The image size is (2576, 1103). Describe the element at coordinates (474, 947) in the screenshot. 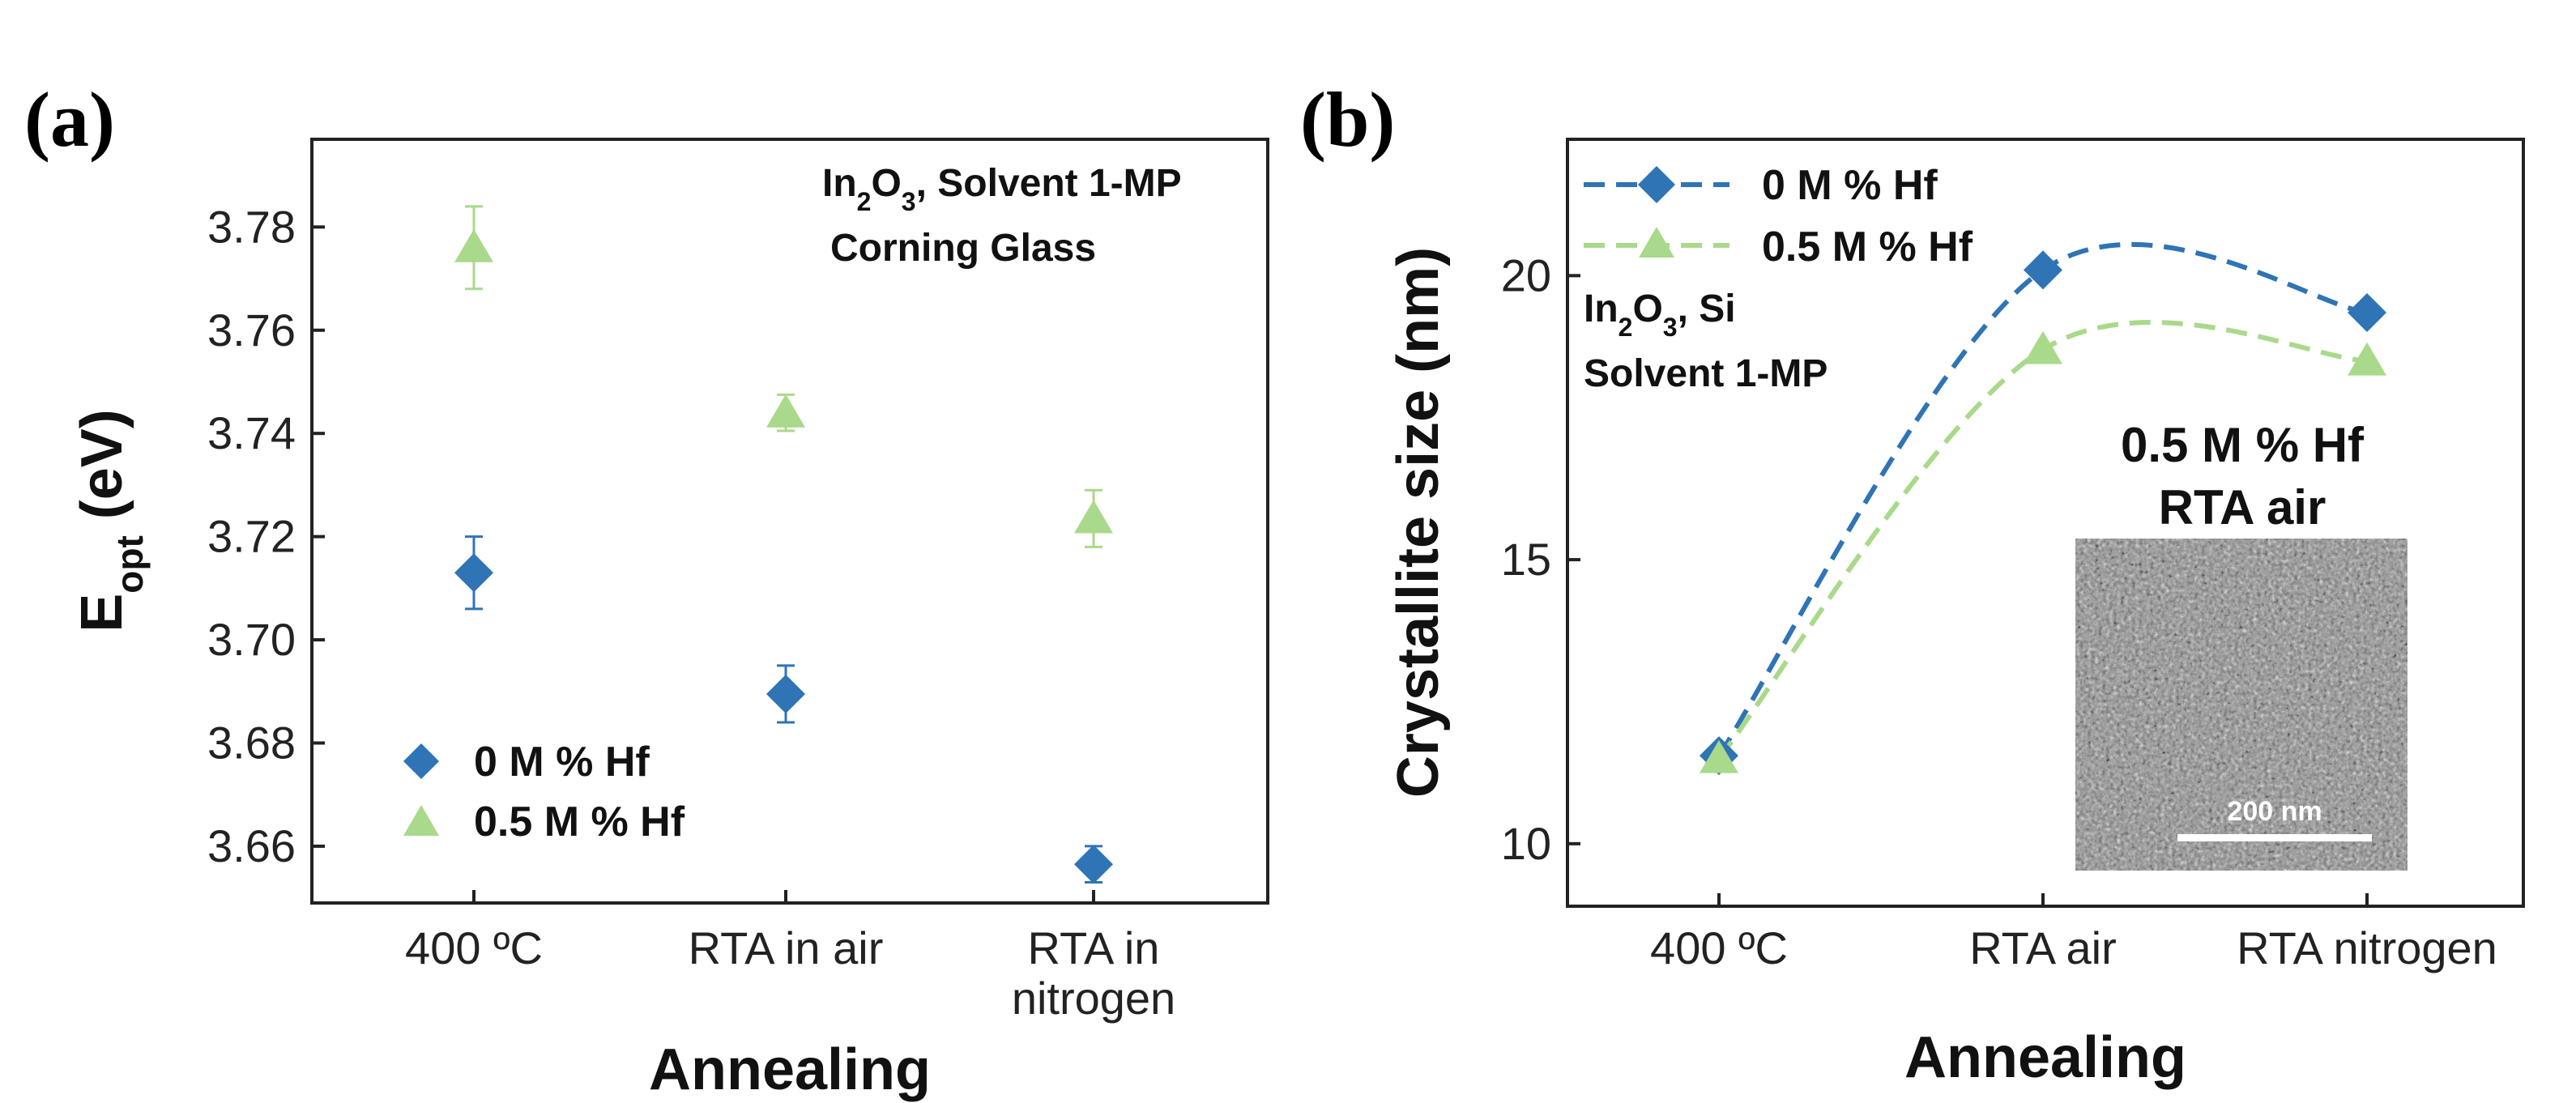

I see `panel-a-x-tick-label: 400 ºC` at that location.